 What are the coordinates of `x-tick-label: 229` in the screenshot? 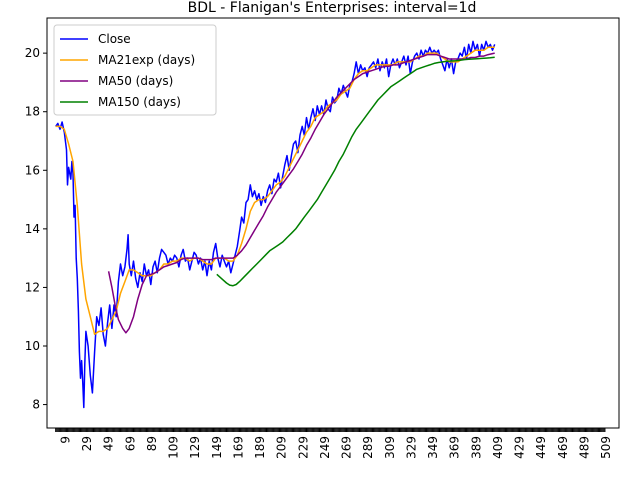 It's located at (303, 447).